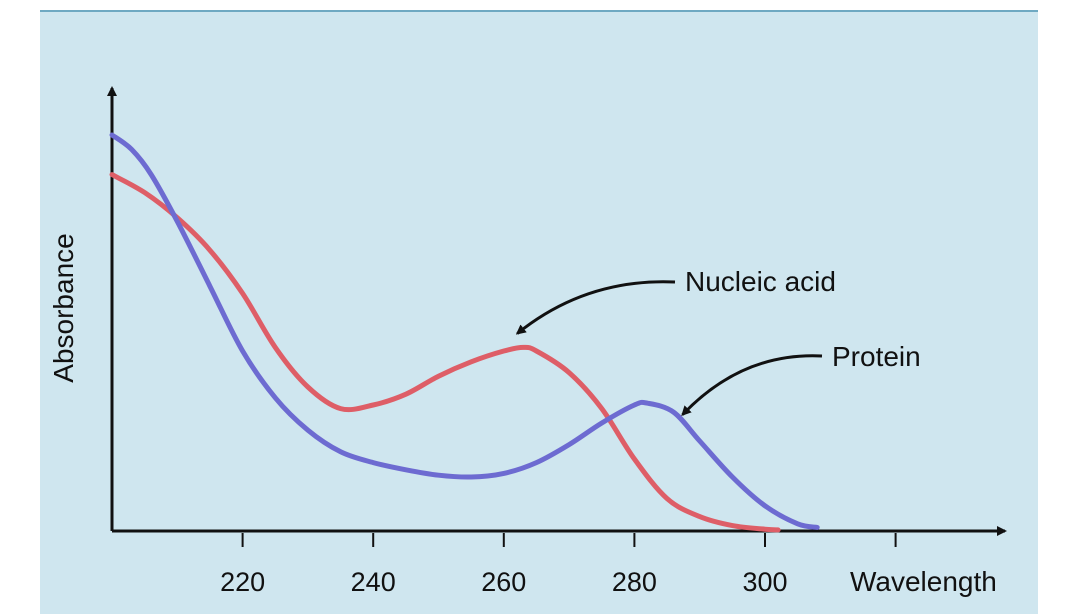  What do you see at coordinates (558, 565) in the screenshot?
I see `x-ticks: 220 240 260 280 300` at bounding box center [558, 565].